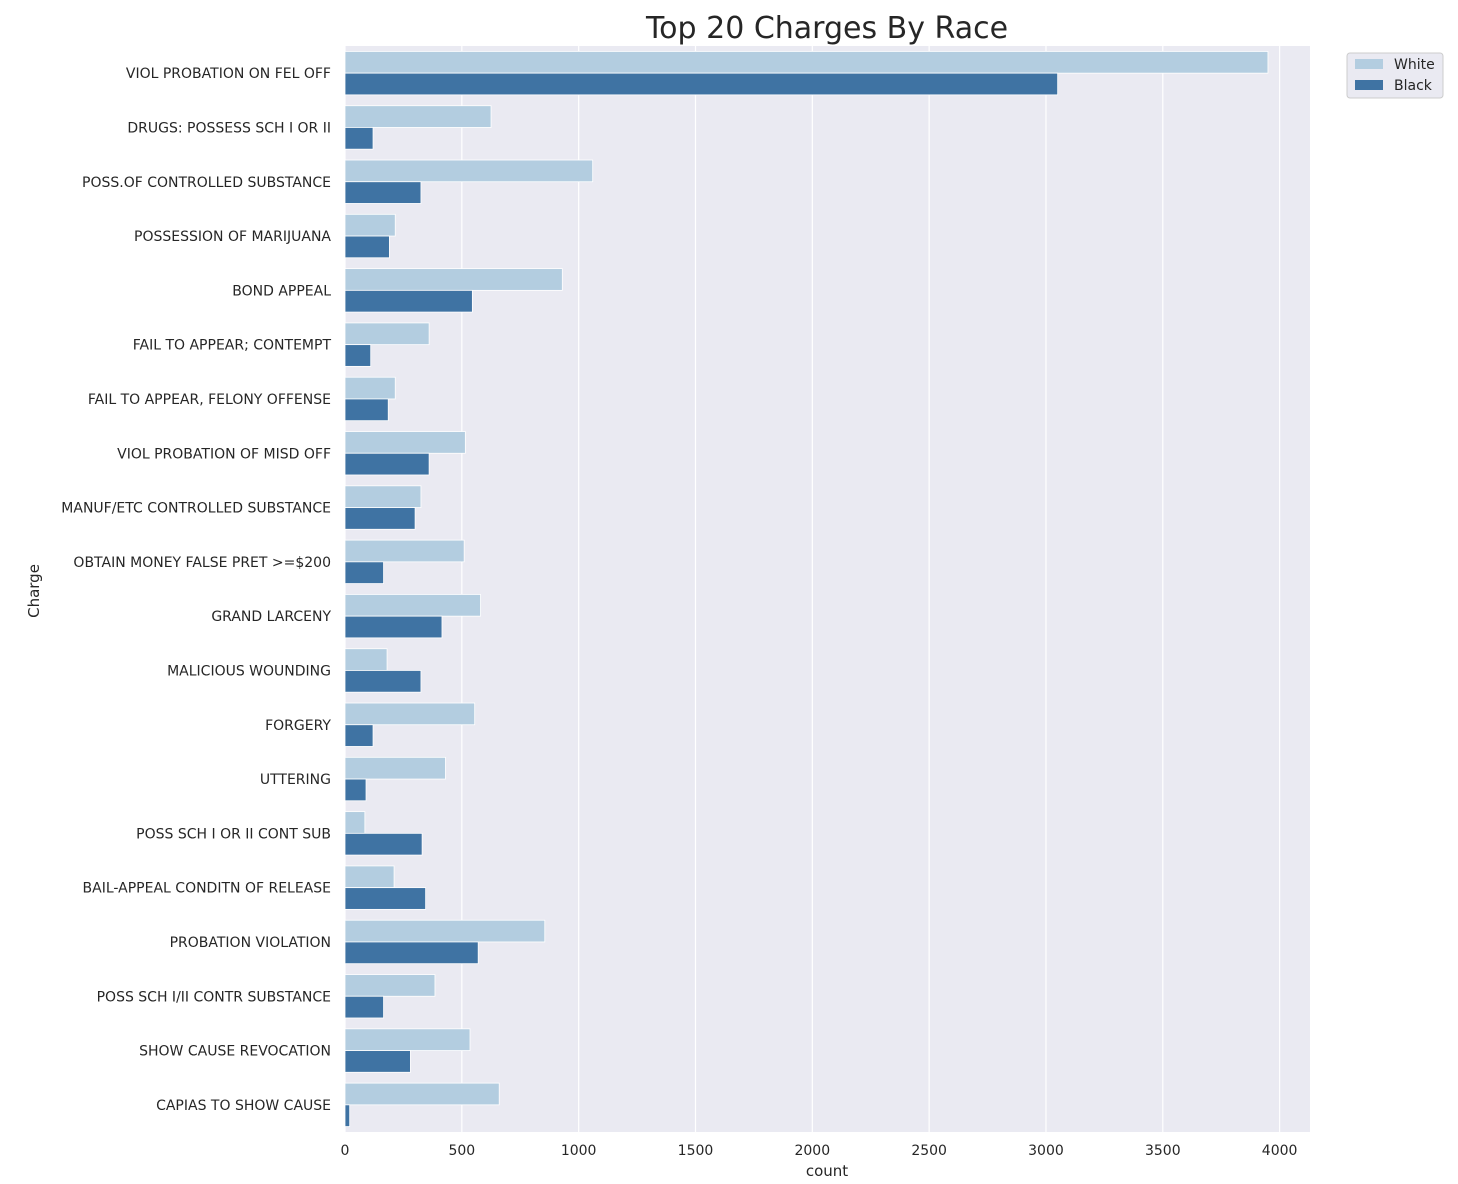 Image resolution: width=1458 pixels, height=1184 pixels. I want to click on y-tick-label: MALICIOUS WOUNDING, so click(249, 671).